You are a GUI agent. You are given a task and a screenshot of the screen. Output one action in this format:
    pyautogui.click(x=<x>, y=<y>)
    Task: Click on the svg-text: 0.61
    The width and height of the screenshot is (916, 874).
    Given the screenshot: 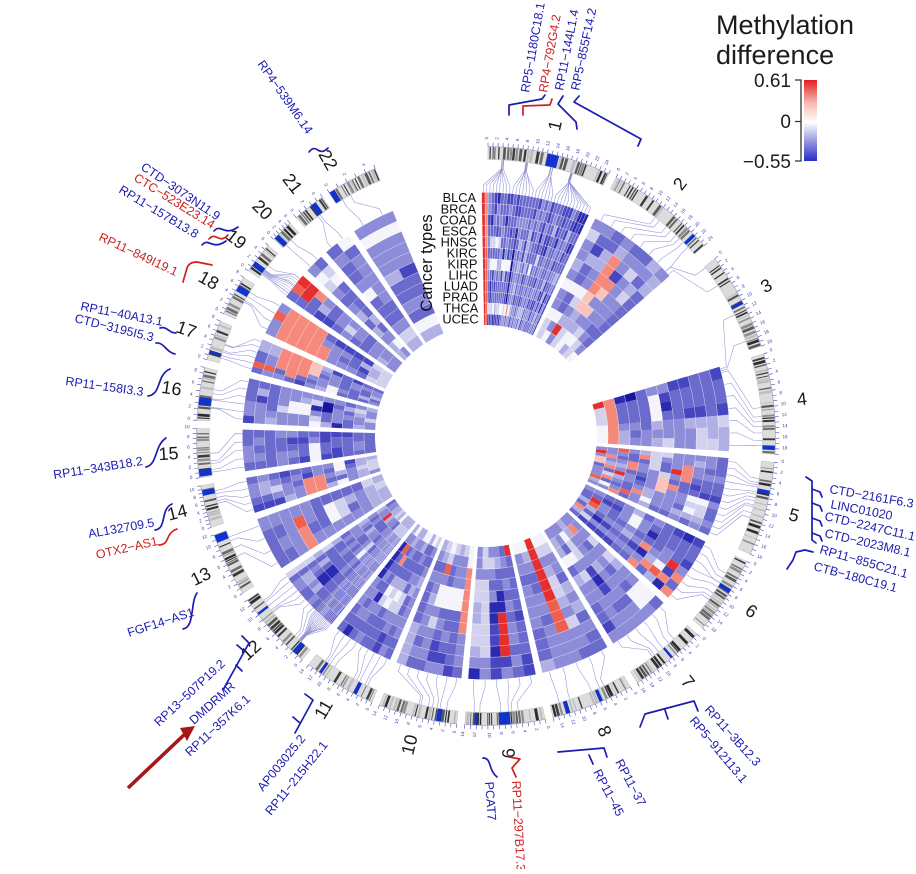 What is the action you would take?
    pyautogui.click(x=772, y=81)
    